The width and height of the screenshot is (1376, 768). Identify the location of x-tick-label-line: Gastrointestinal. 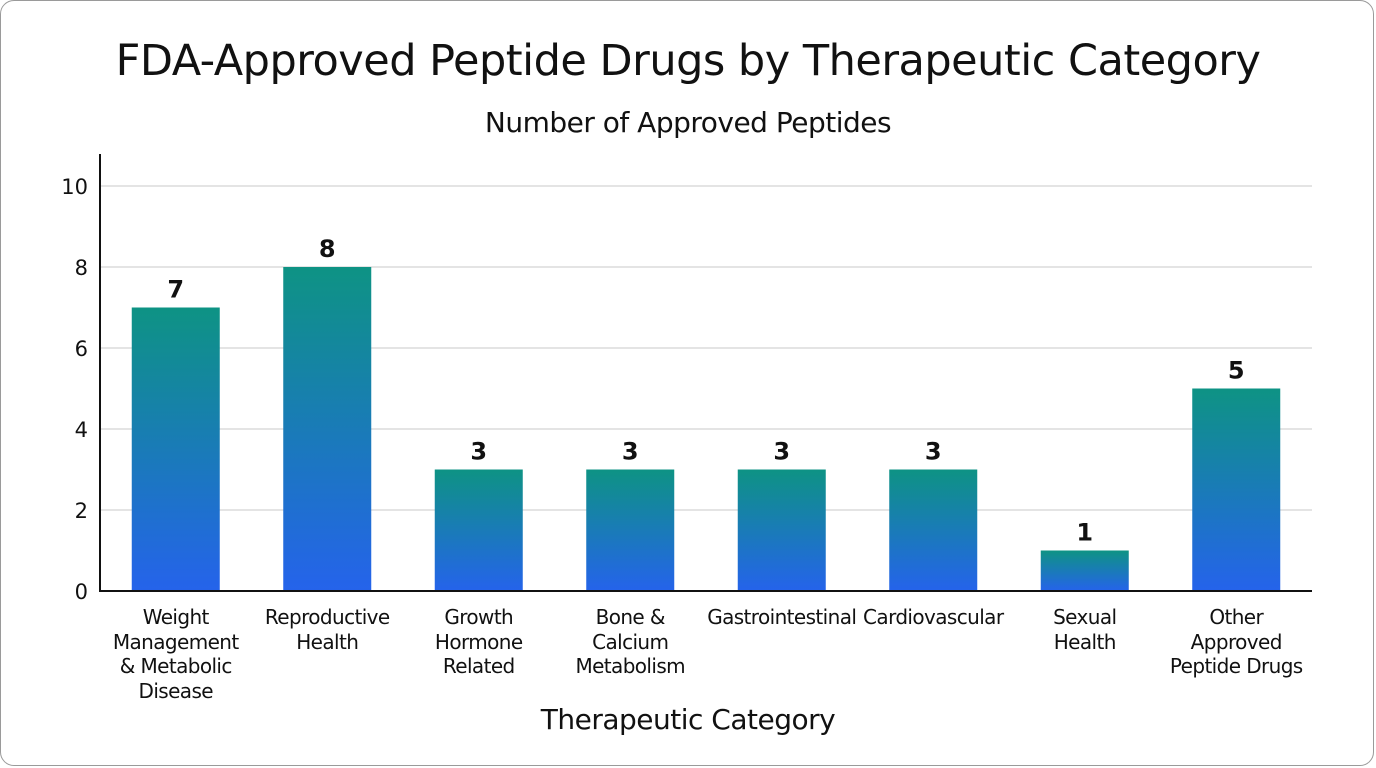
(782, 617).